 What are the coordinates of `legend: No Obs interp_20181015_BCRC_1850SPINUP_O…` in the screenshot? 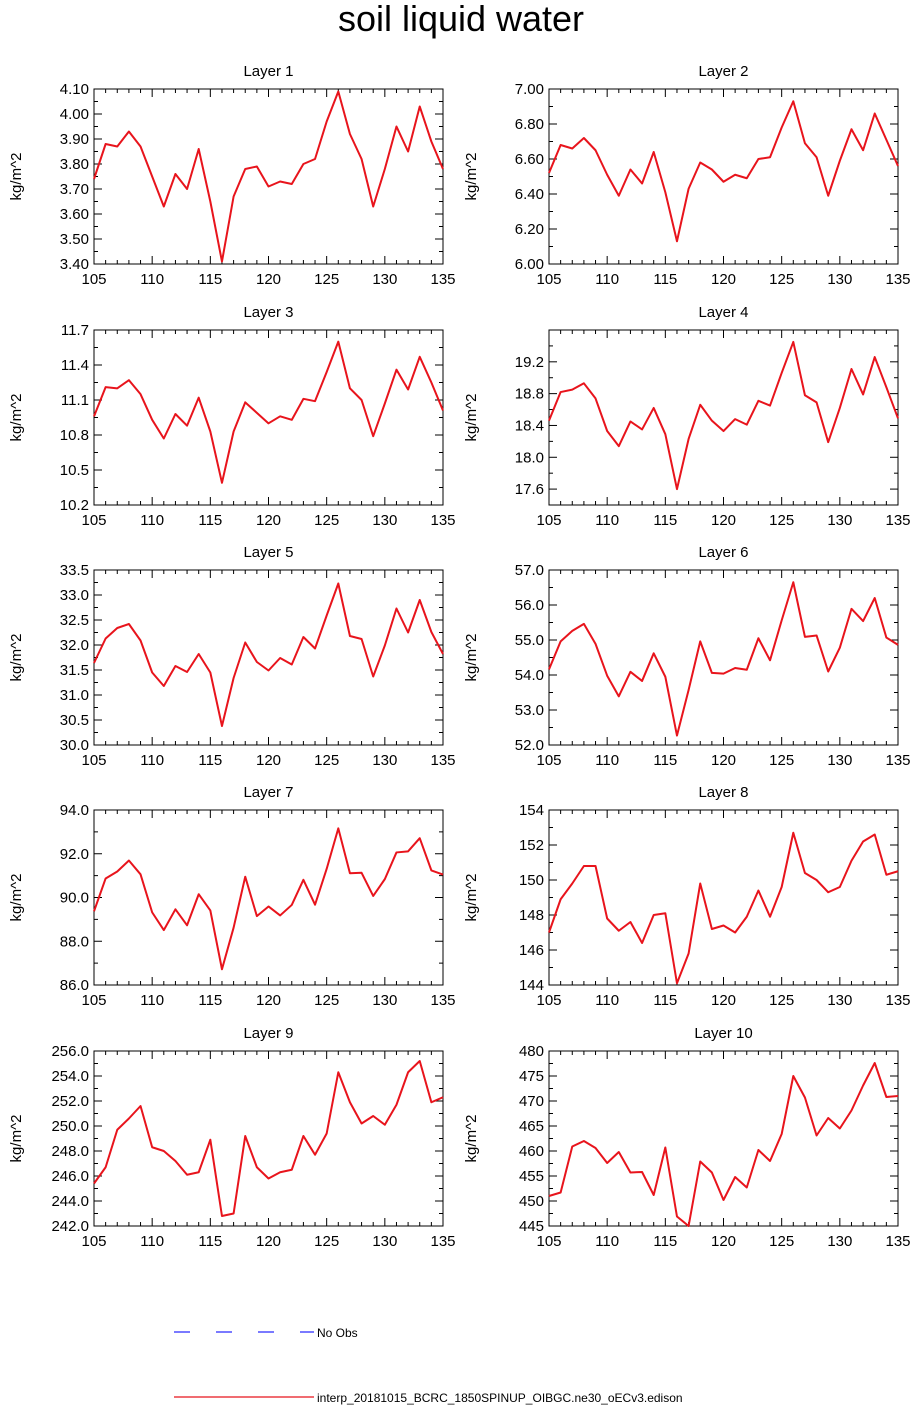 It's located at (428, 1365).